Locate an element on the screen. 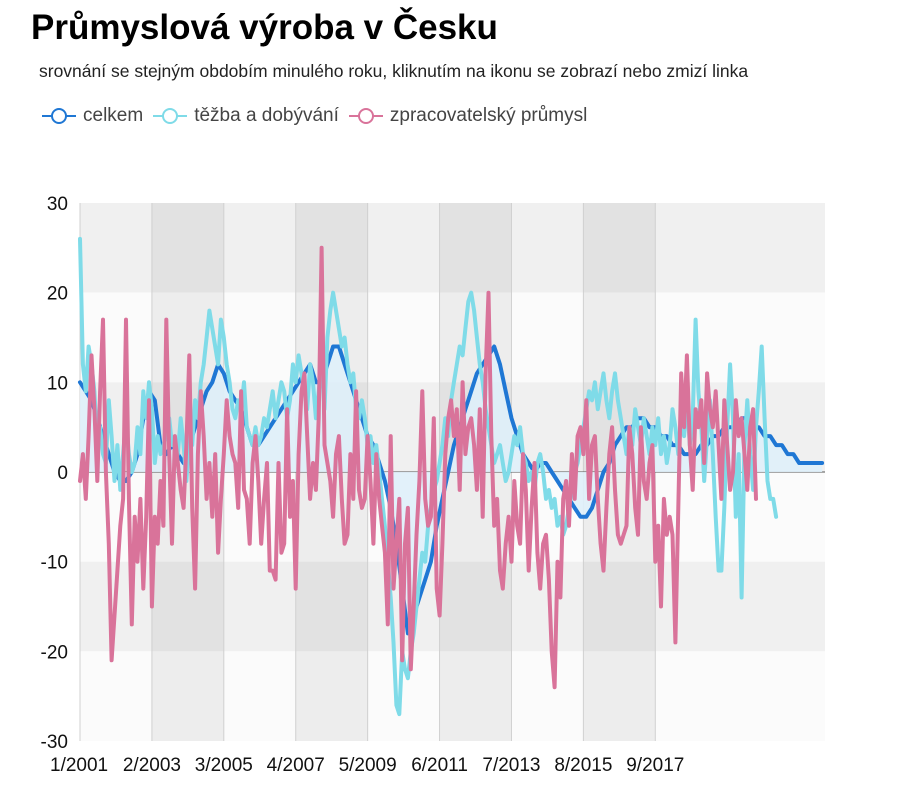  y-tick-label: 10 is located at coordinates (57, 383).